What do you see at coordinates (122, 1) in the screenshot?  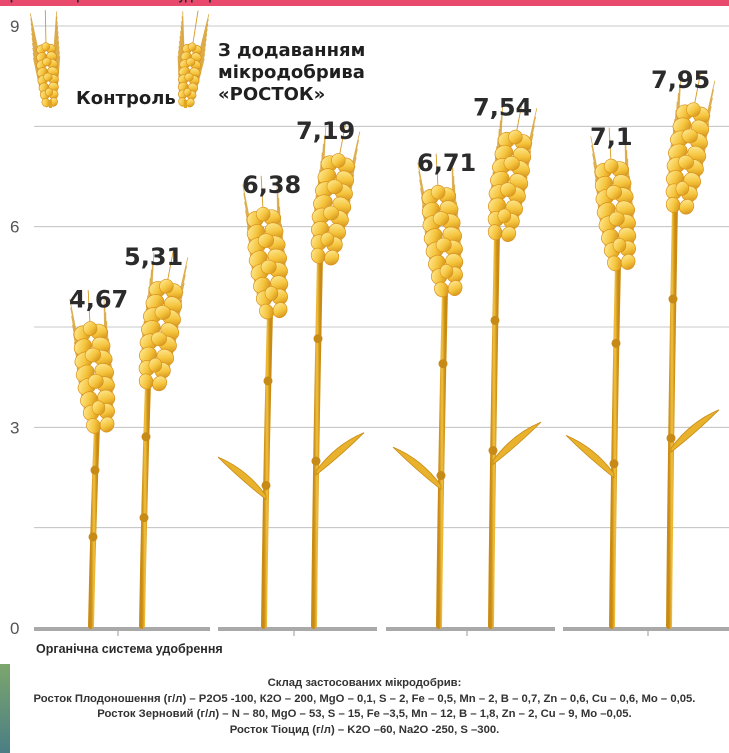 I see `x-category-label: Органо-мінеральна система удобрення` at bounding box center [122, 1].